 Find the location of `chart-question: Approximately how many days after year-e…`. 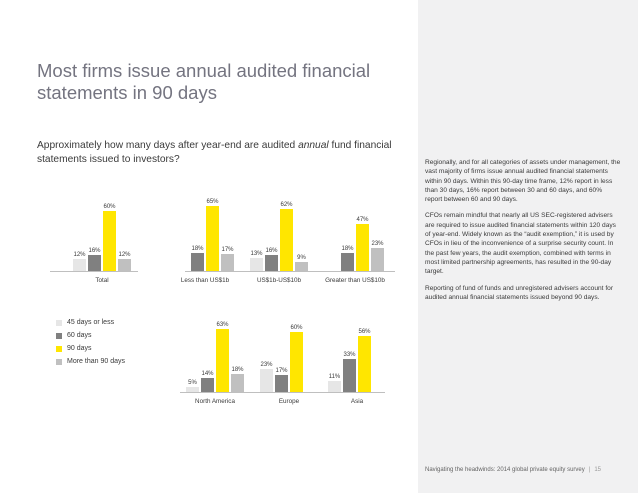

chart-question: Approximately how many days after year-e… is located at coordinates (222, 153).